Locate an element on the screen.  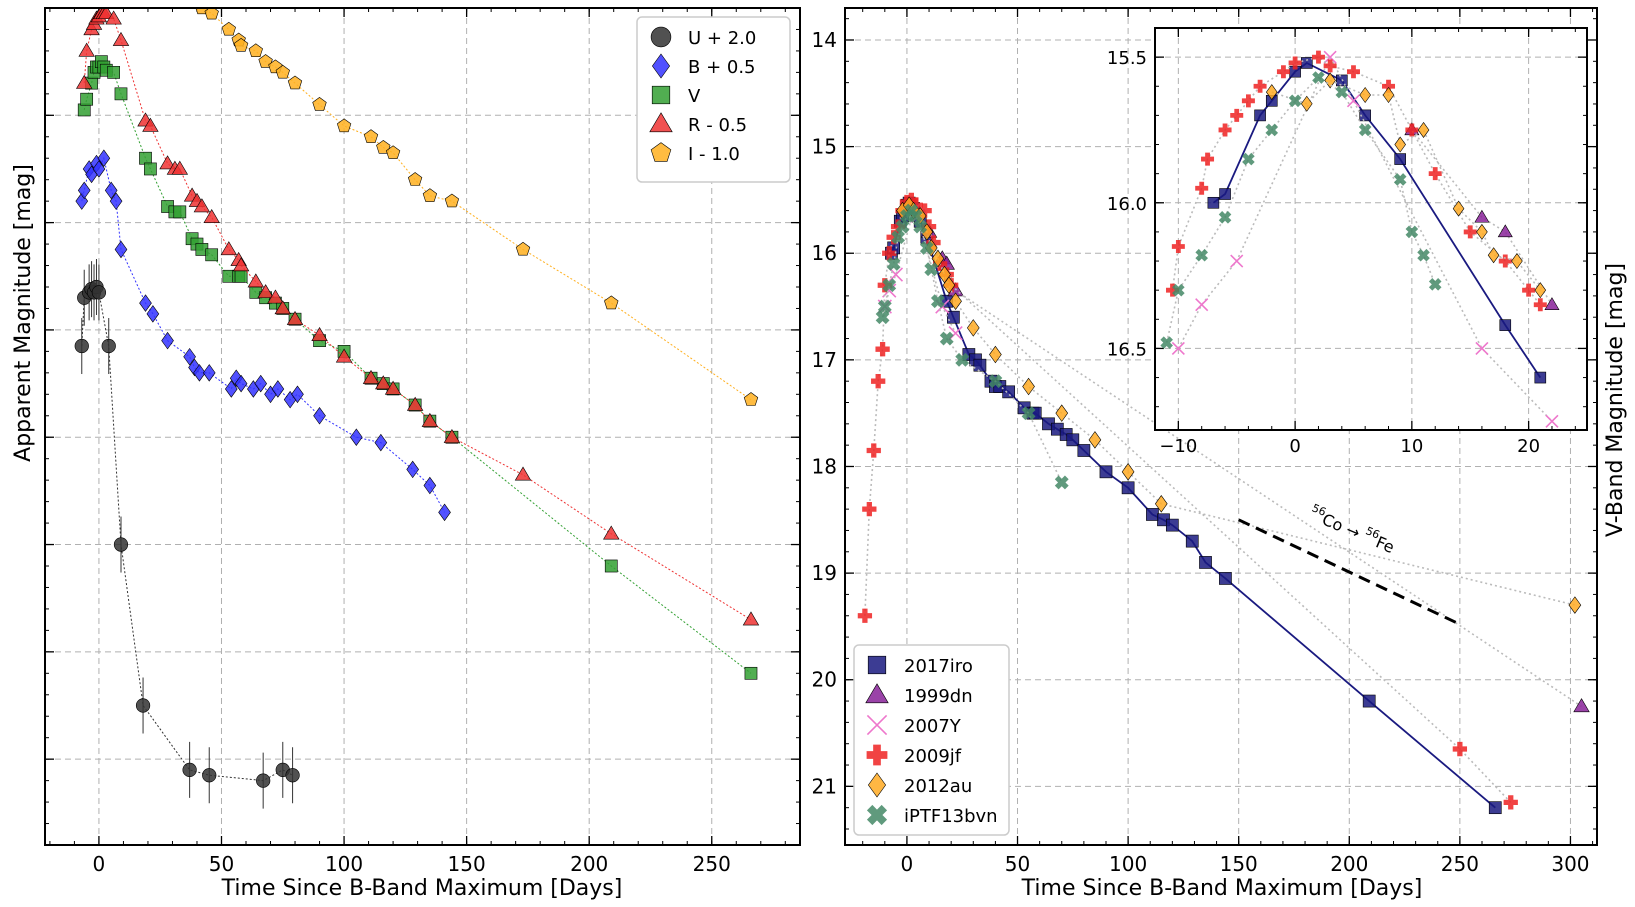
right-legend-label: 2017iro is located at coordinates (938, 666).